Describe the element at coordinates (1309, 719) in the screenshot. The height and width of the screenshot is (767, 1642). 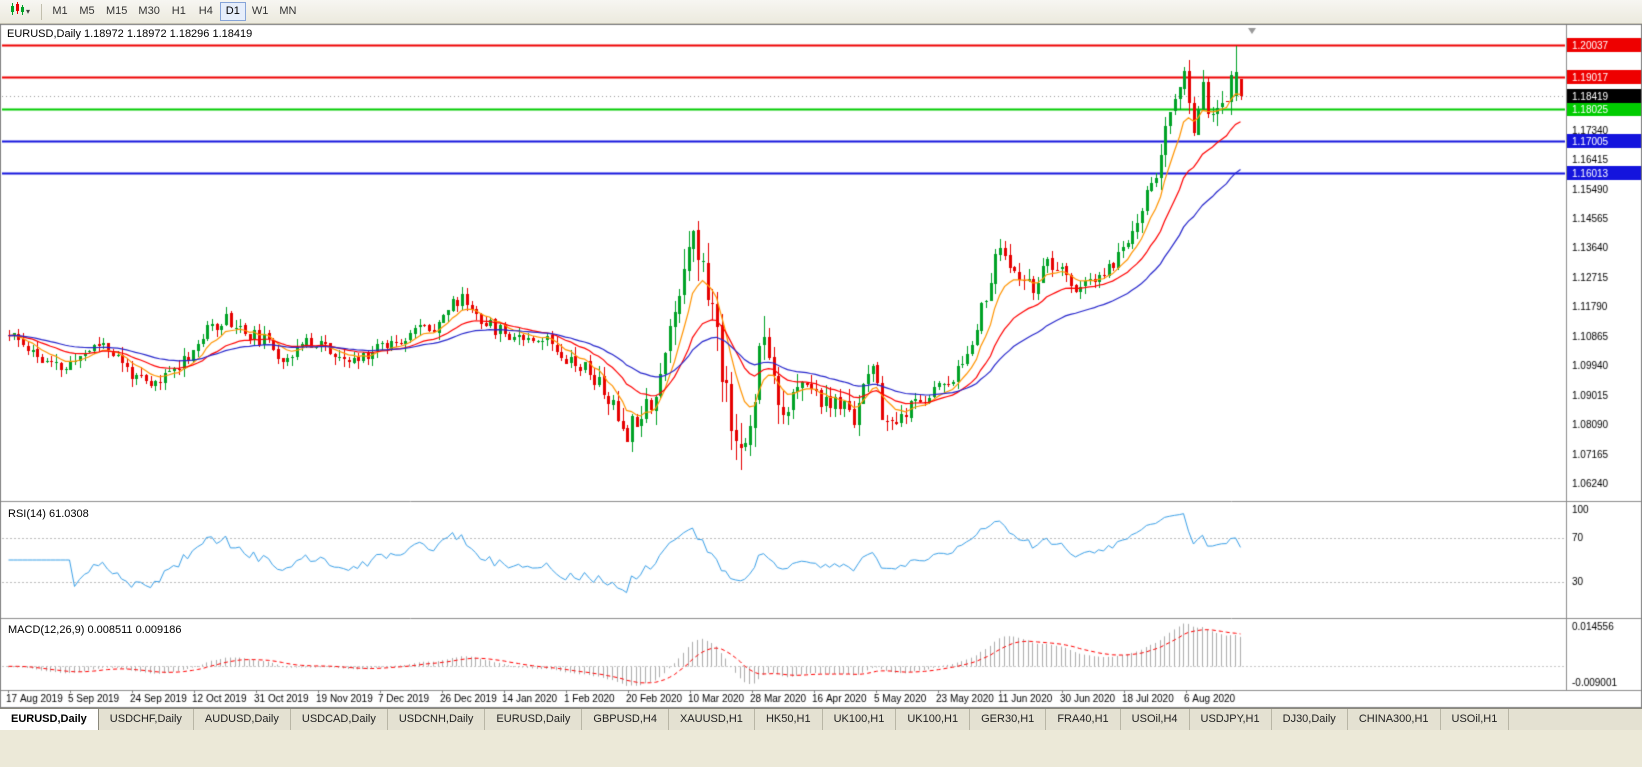
I see `tab-dj30-daily: DJ30,Daily` at that location.